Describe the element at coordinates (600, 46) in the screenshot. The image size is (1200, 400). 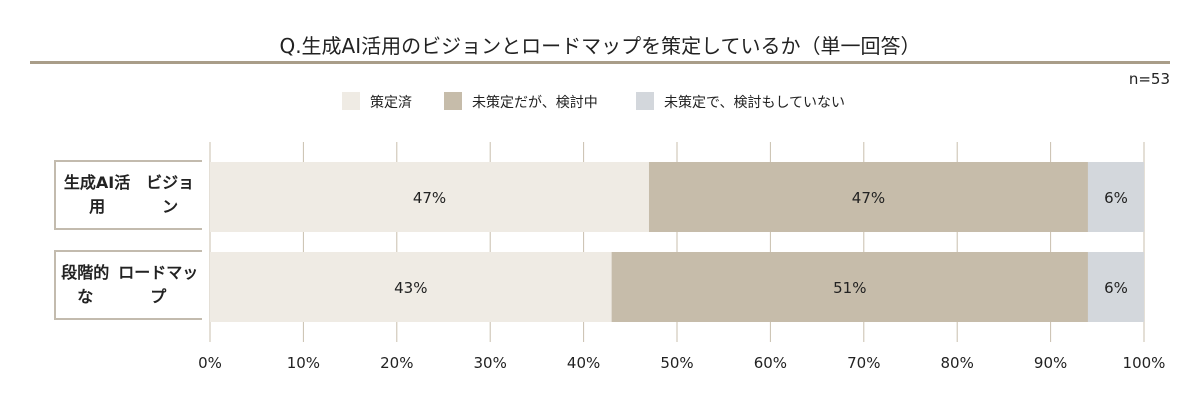
I see `chart-title: Q.生成AI活用のビジョンとロードマップを策定しているか（単一回答）` at that location.